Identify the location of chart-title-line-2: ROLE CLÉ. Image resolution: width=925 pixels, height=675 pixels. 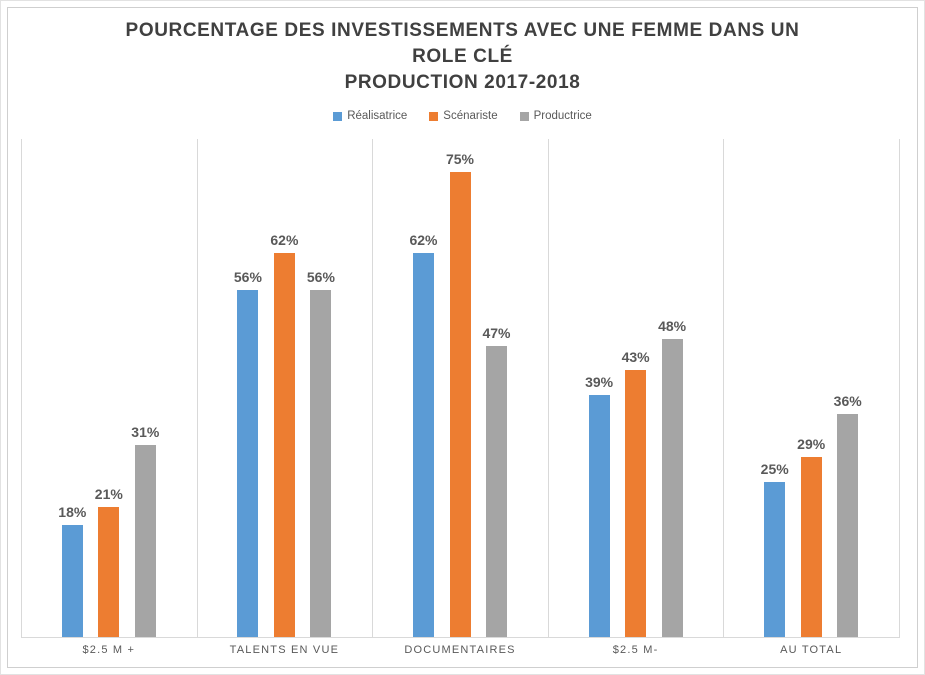
(462, 56).